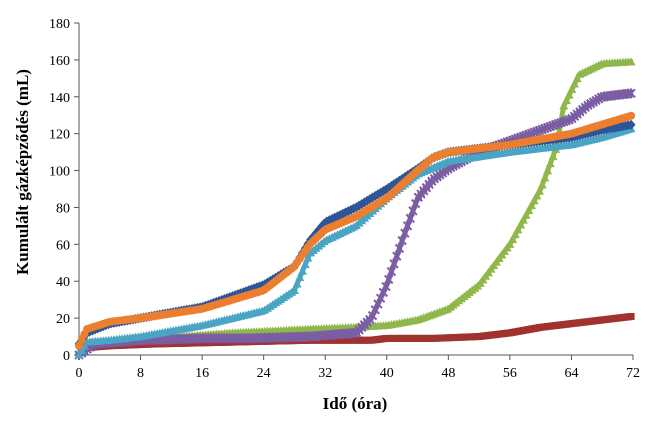  What do you see at coordinates (448, 373) in the screenshot?
I see `x-tick-label: 48` at bounding box center [448, 373].